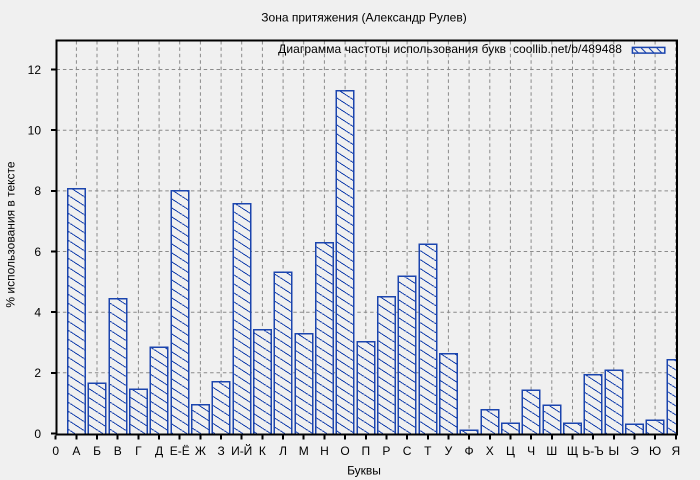  What do you see at coordinates (11, 234) in the screenshot?
I see `svg-text: % использования в тексте` at bounding box center [11, 234].